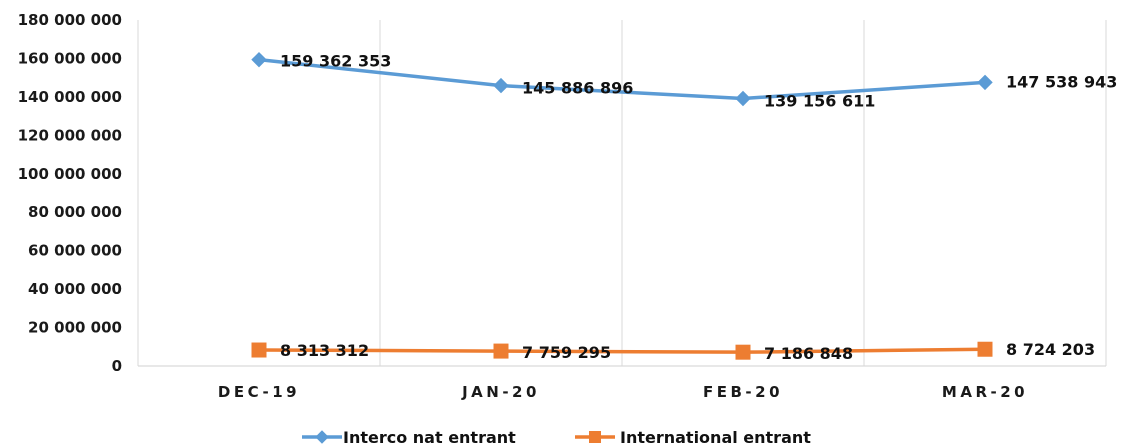 This screenshot has width=1128, height=448. Describe the element at coordinates (566, 352) in the screenshot. I see `data-label: 7 759 295` at that location.